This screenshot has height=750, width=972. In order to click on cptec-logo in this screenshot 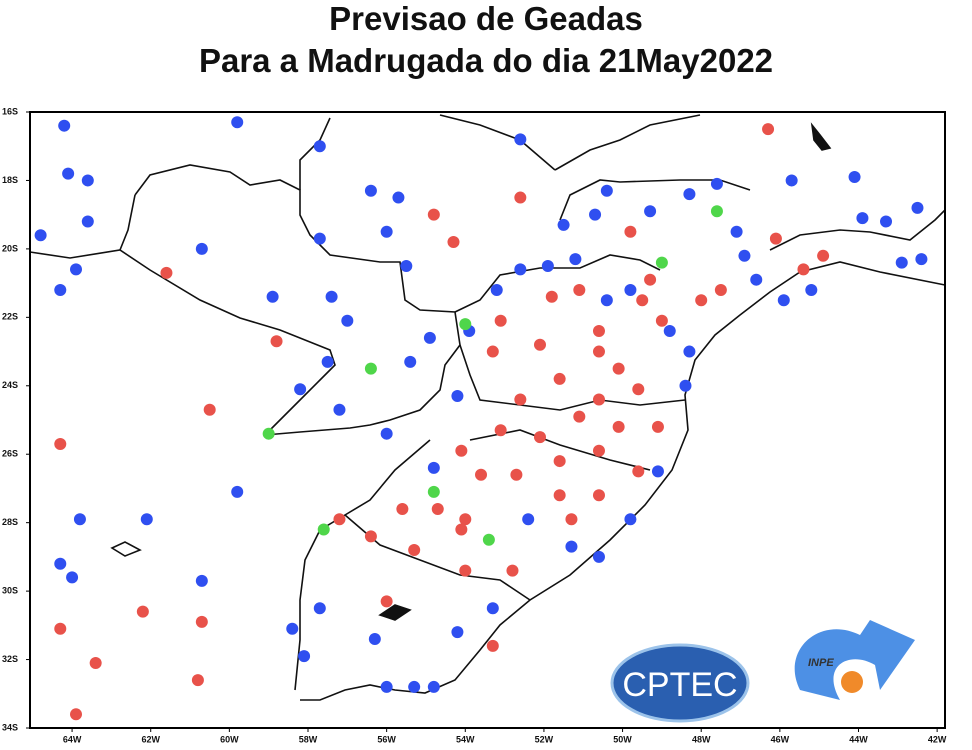, I will do `click(680, 683)`.